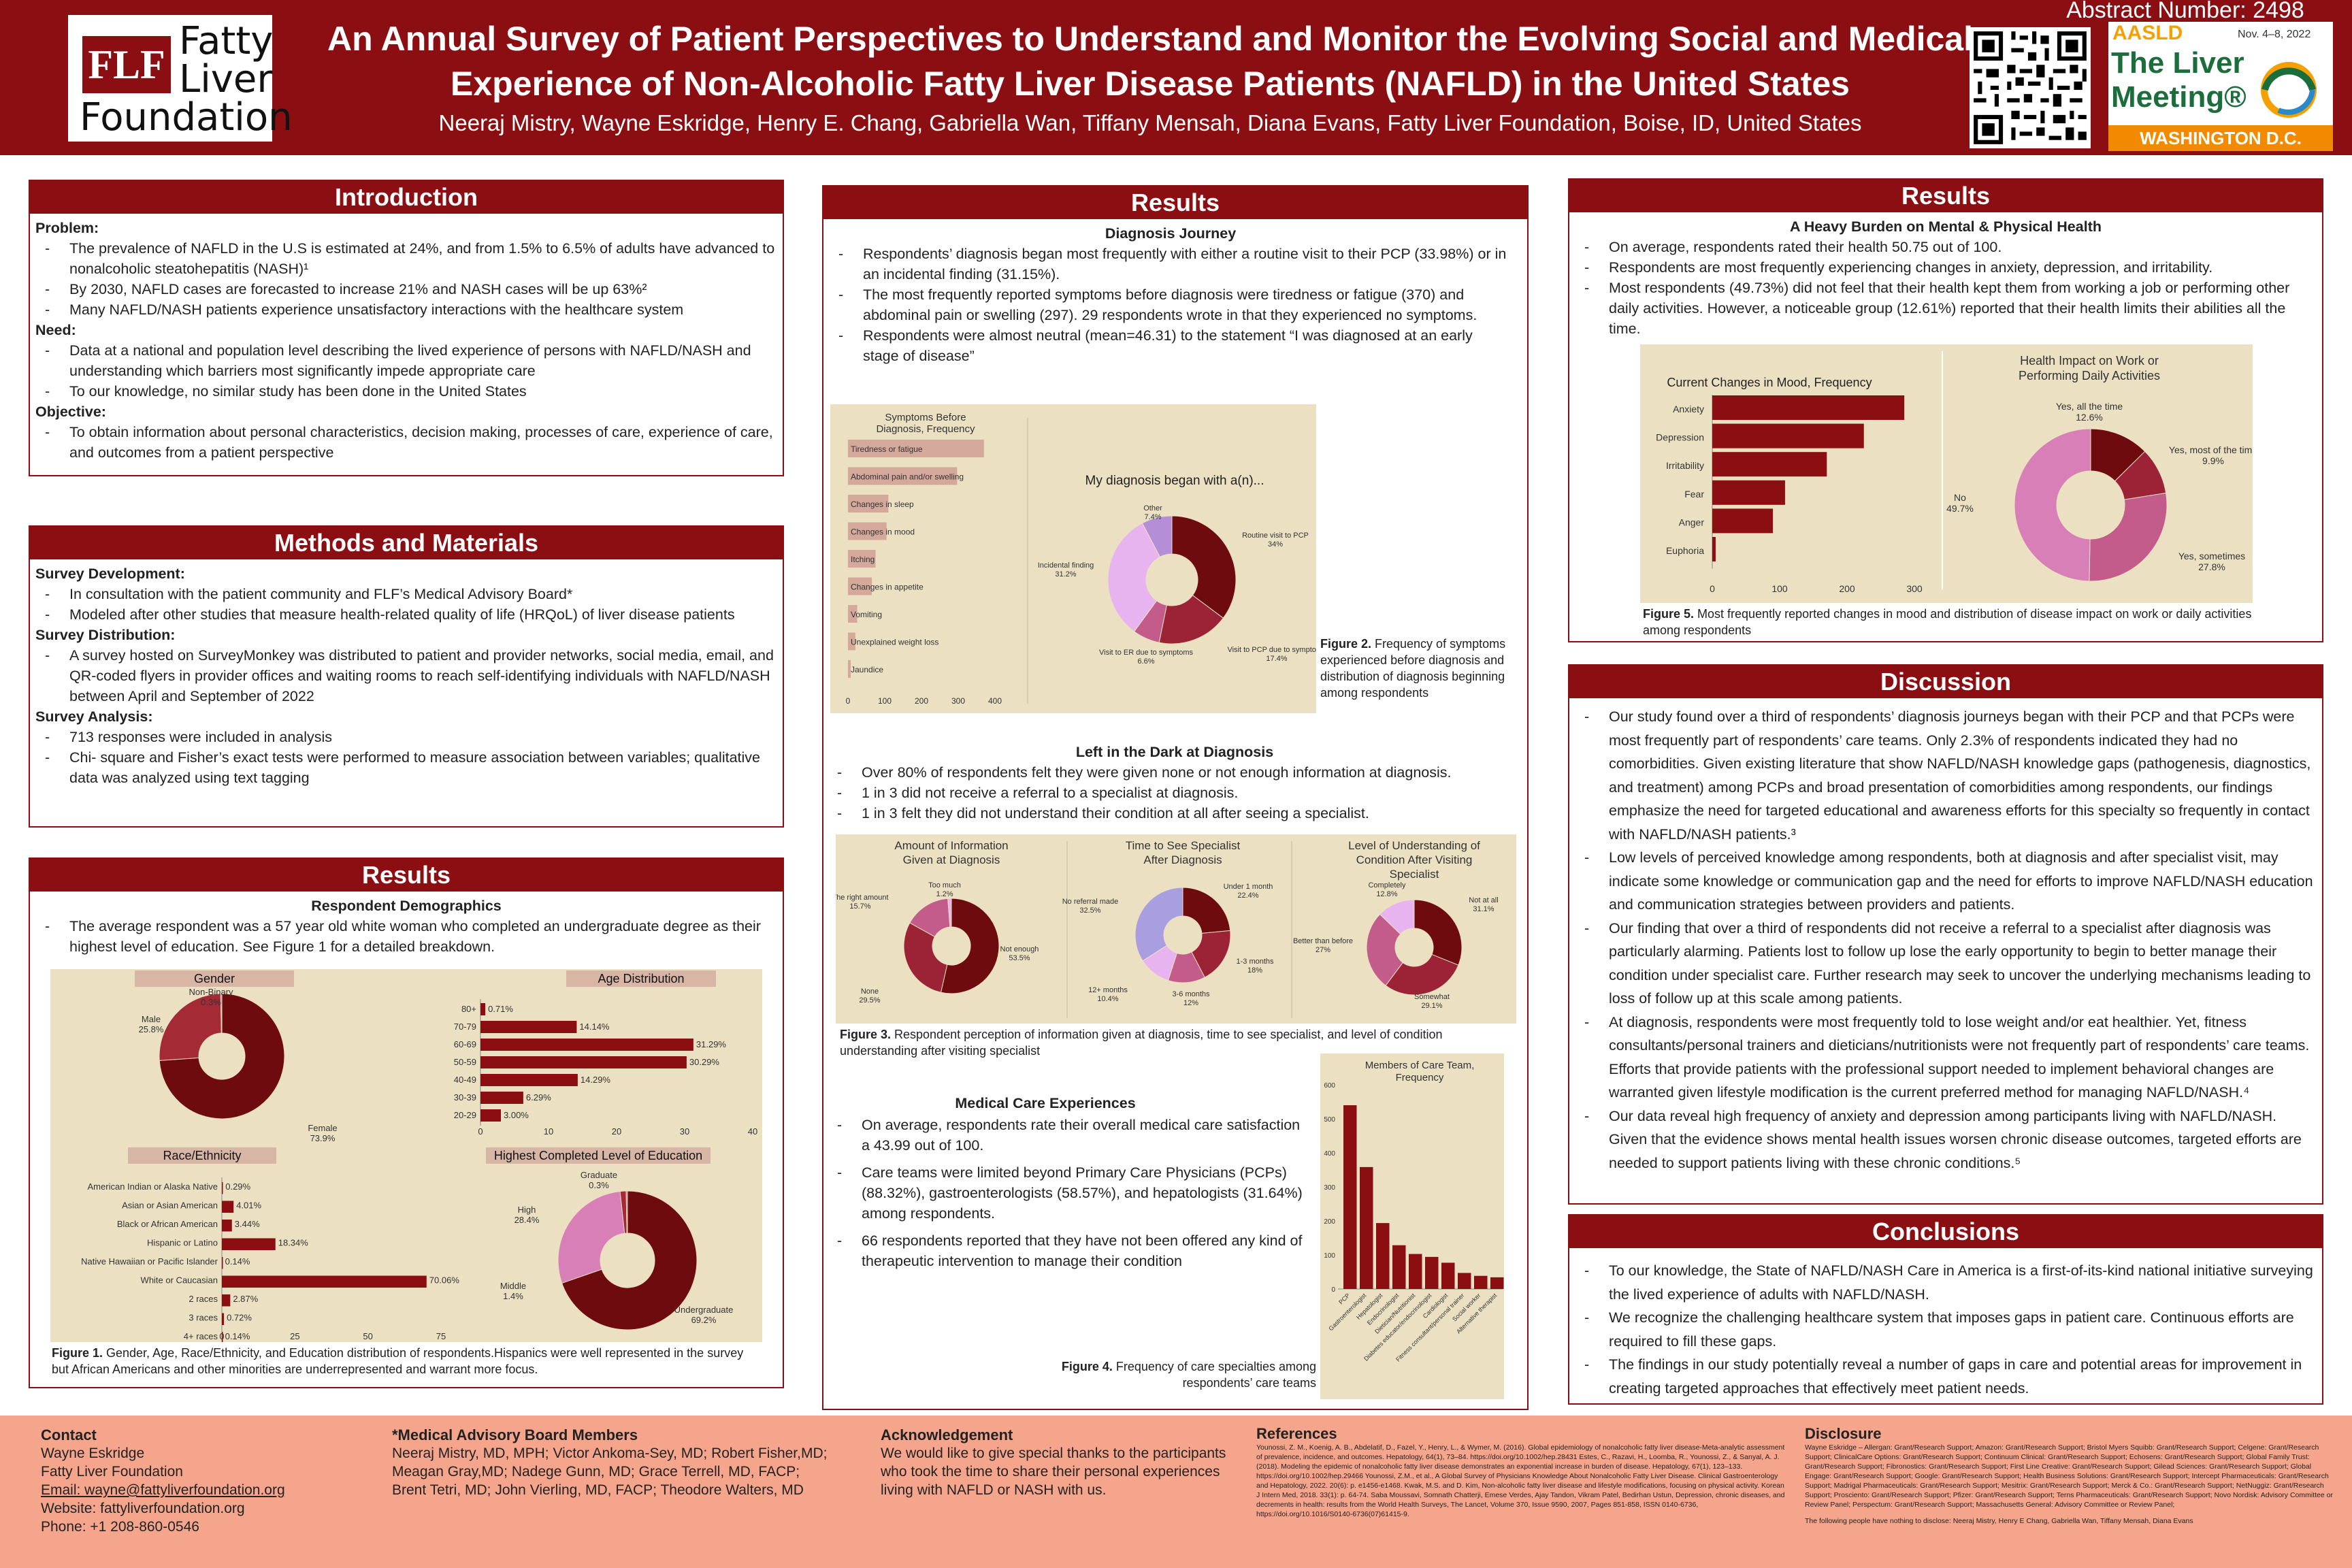 This screenshot has height=1568, width=2352. I want to click on x-tick-label: 300, so click(958, 701).